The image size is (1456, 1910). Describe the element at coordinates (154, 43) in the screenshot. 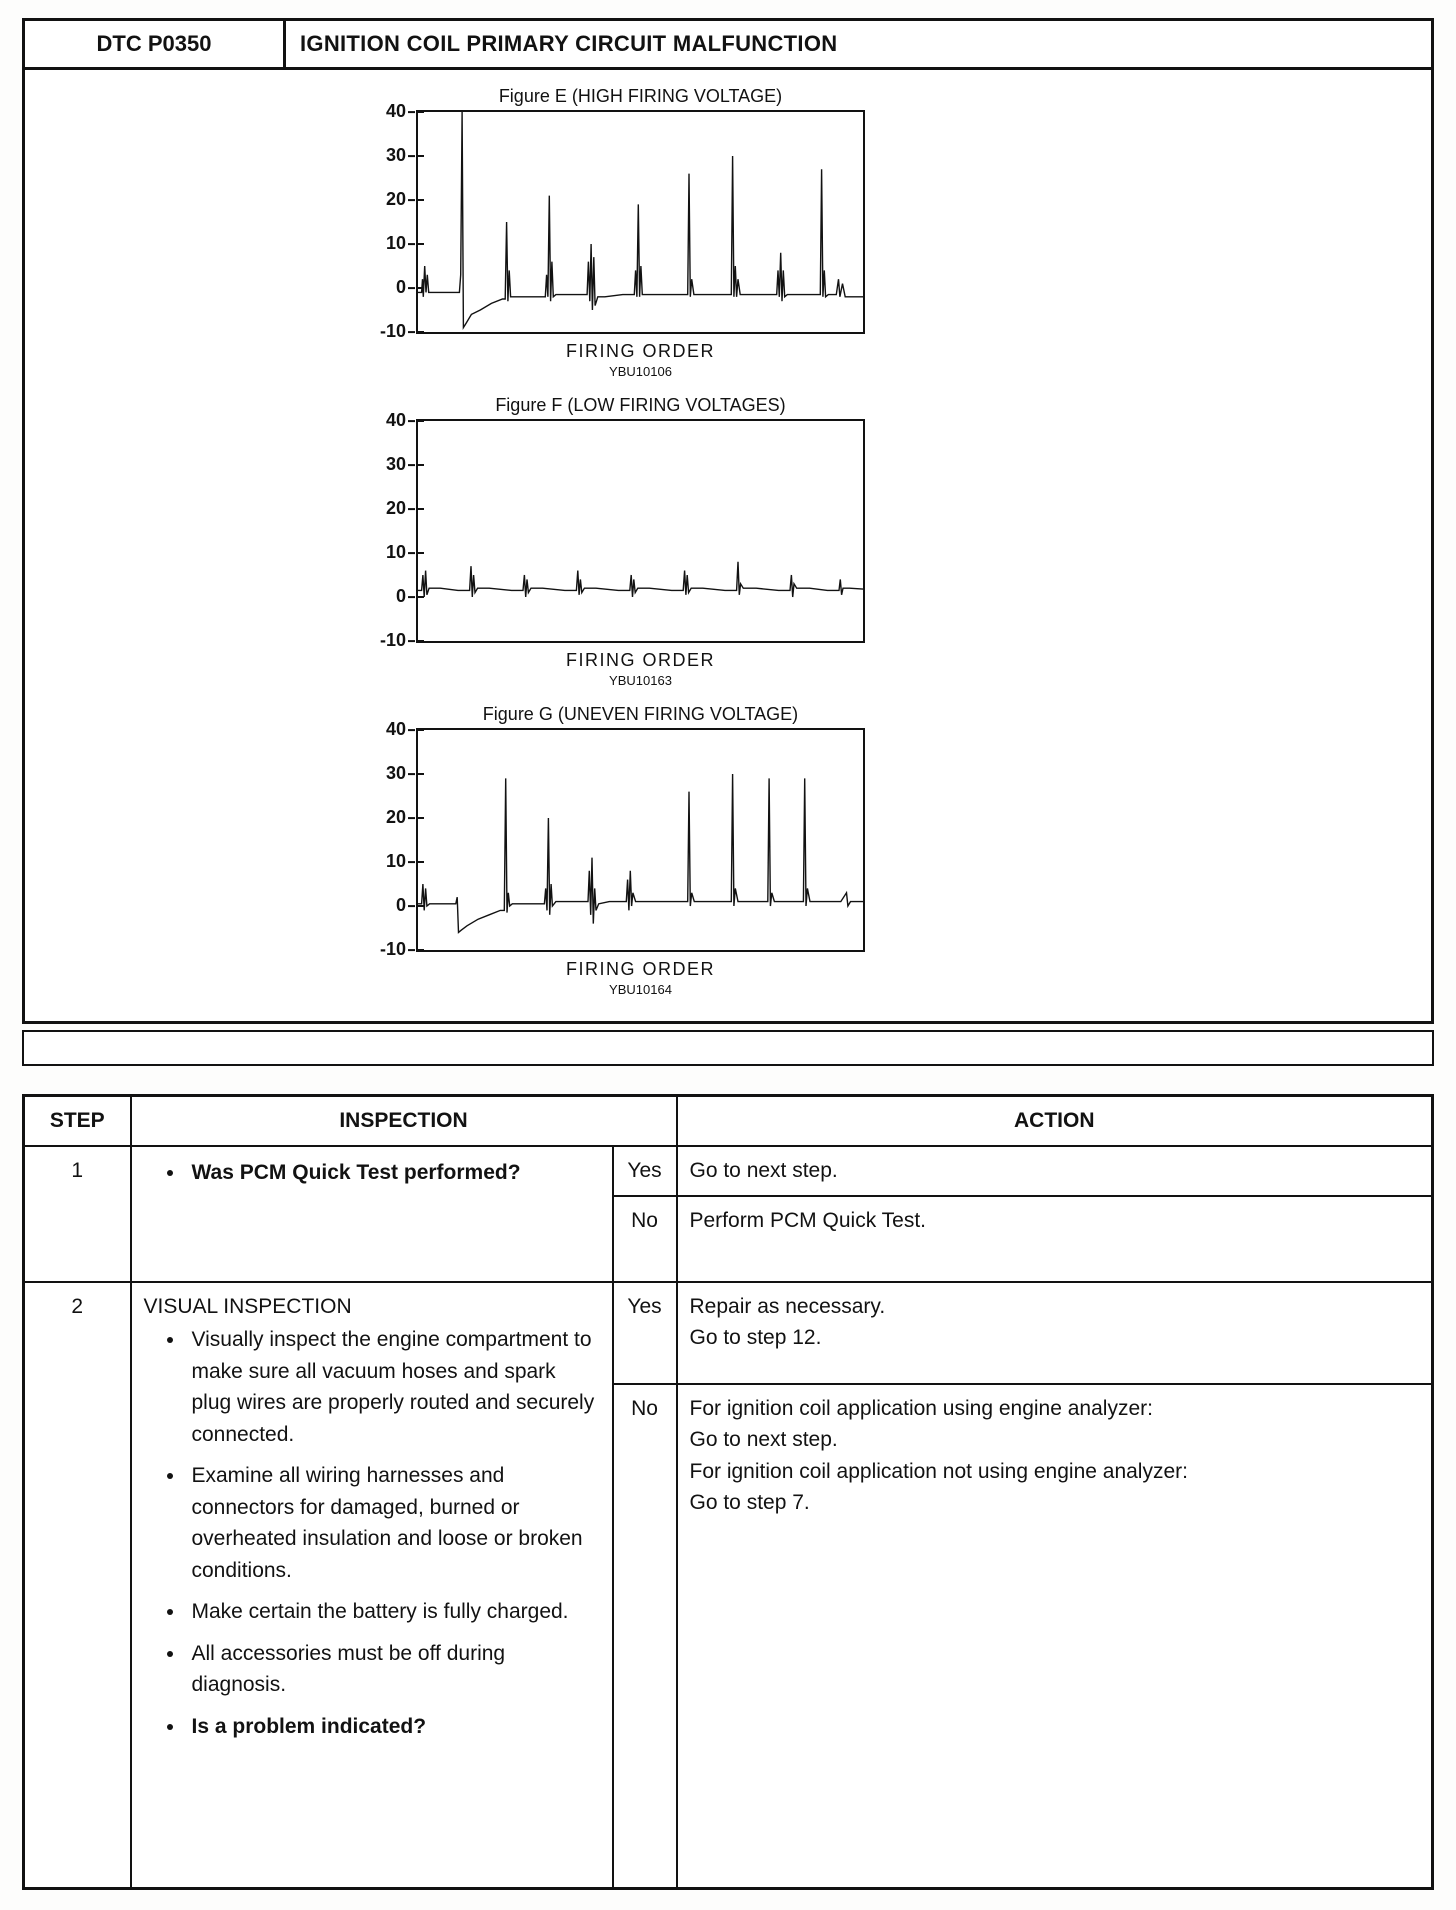

I see `dtc-code: DTC P0350` at that location.